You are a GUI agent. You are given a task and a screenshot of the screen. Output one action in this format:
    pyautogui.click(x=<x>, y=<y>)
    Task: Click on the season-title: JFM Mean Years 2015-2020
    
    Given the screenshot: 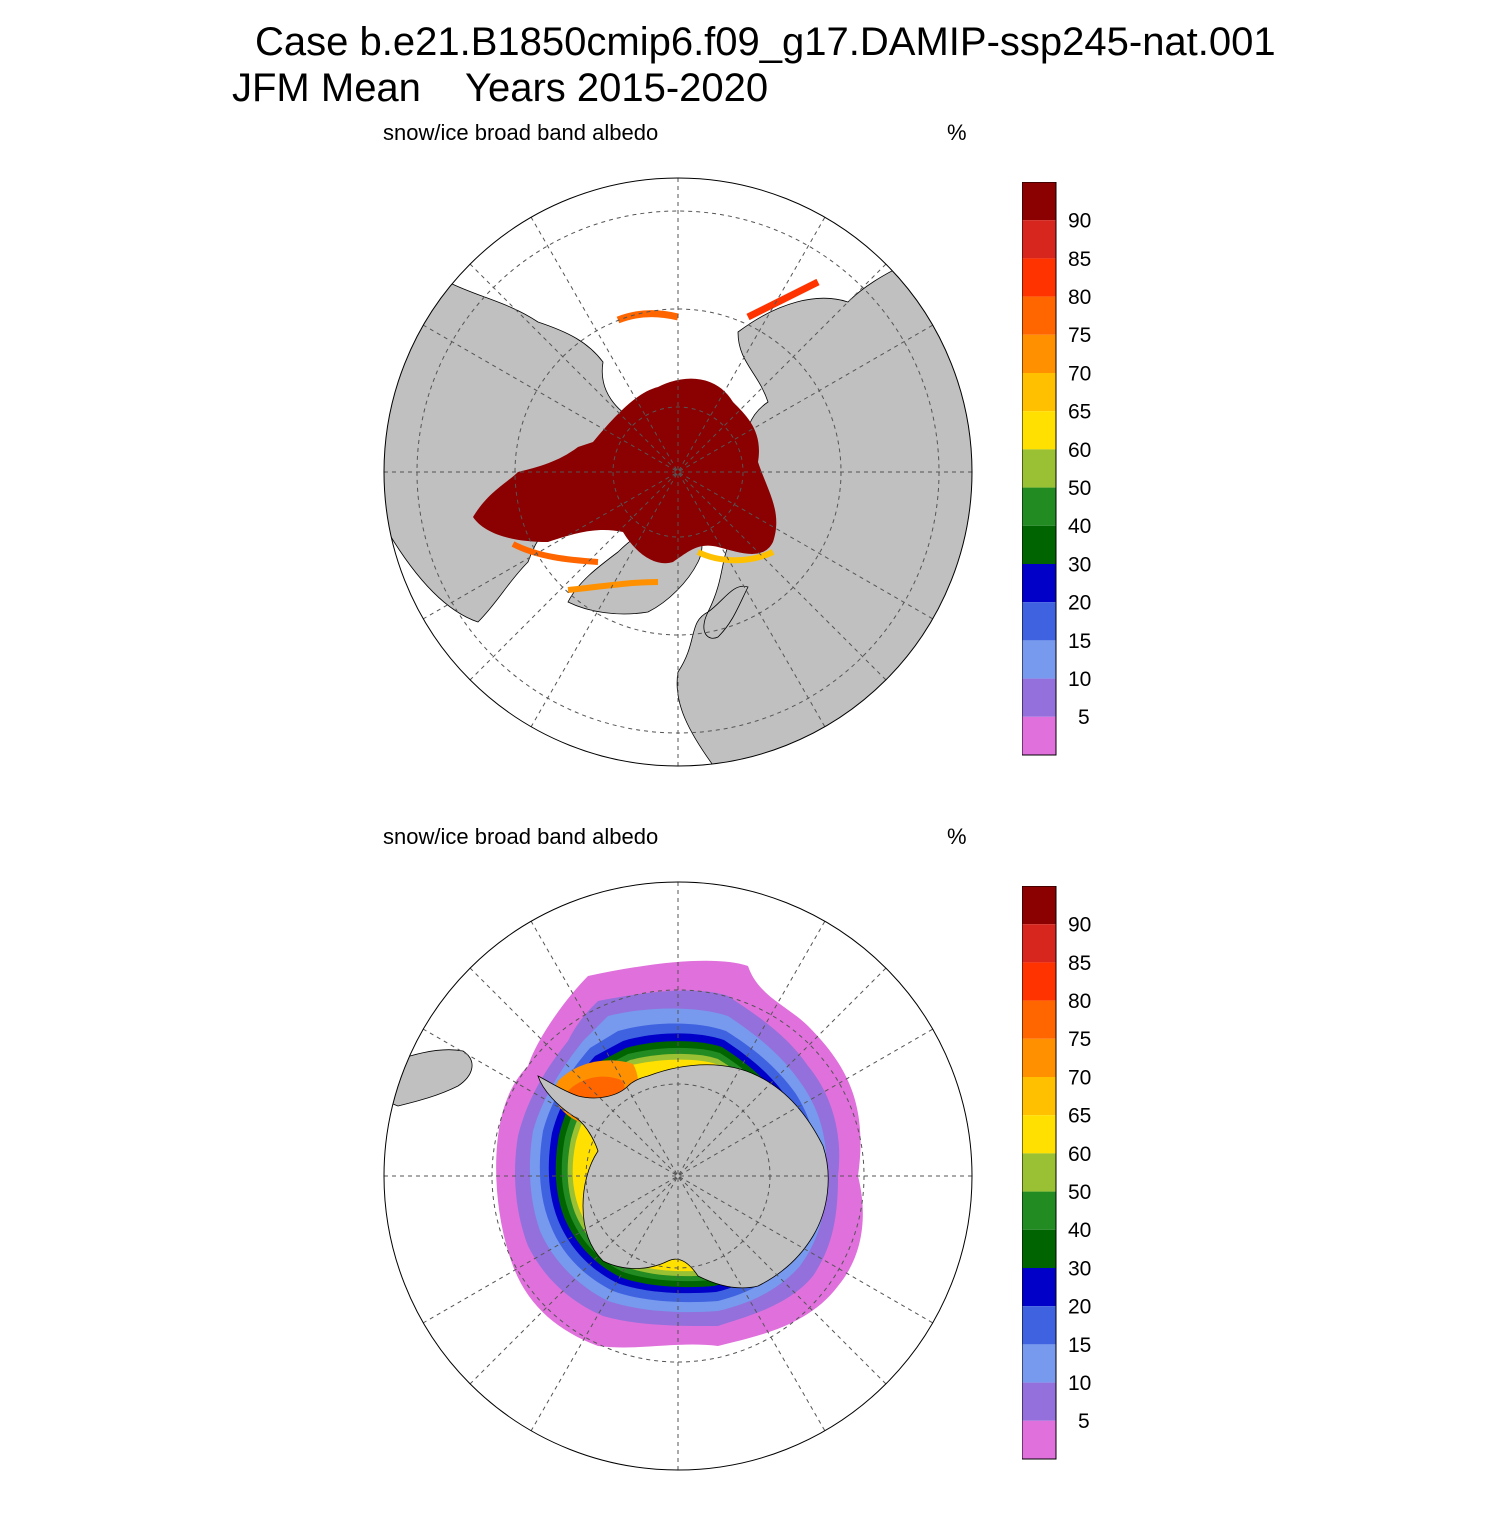 What is the action you would take?
    pyautogui.click(x=500, y=88)
    